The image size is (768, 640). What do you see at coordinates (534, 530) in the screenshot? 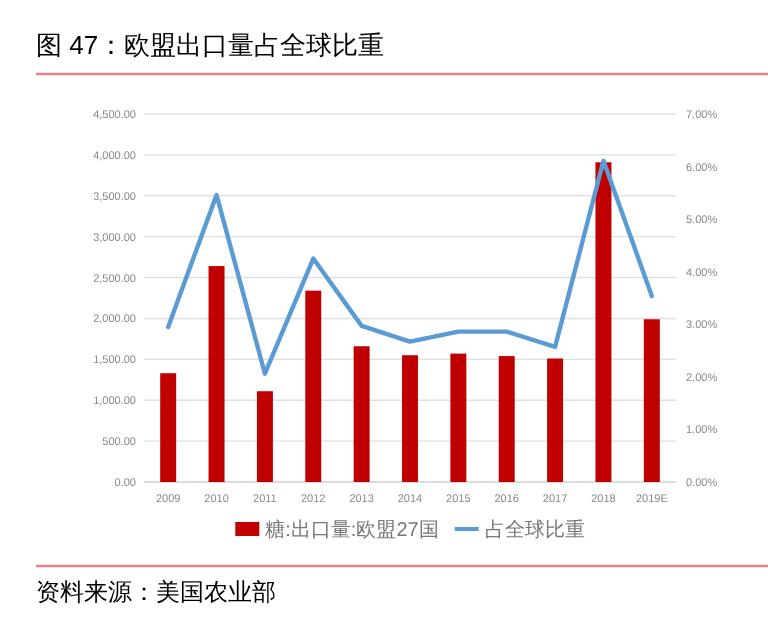
I see `legend-label: 占全球比重` at bounding box center [534, 530].